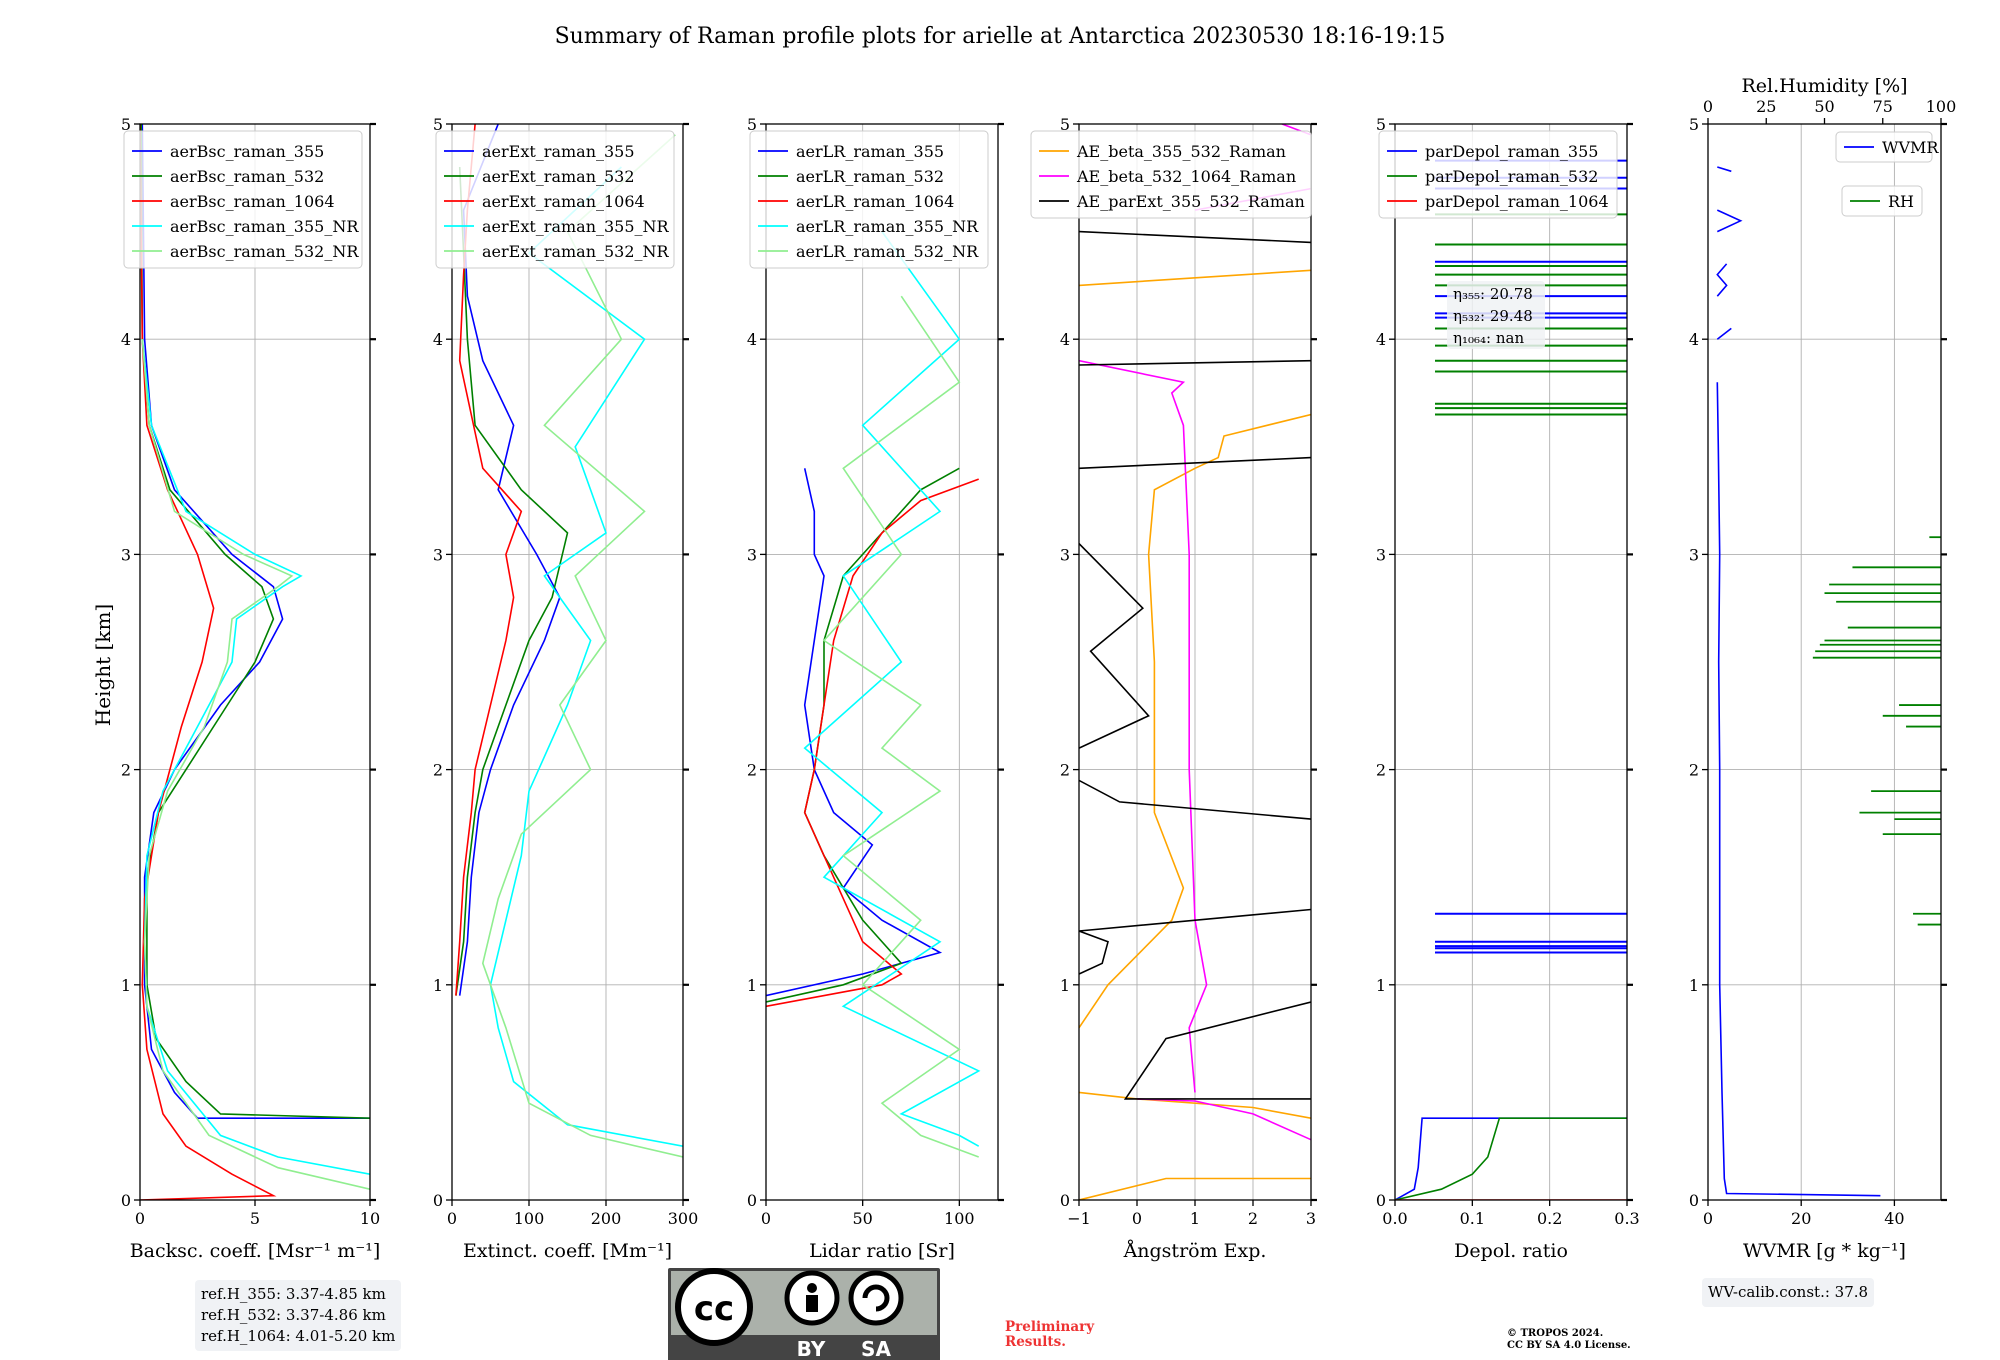  I want to click on legend-label: aerLR_raman_532, so click(870, 176).